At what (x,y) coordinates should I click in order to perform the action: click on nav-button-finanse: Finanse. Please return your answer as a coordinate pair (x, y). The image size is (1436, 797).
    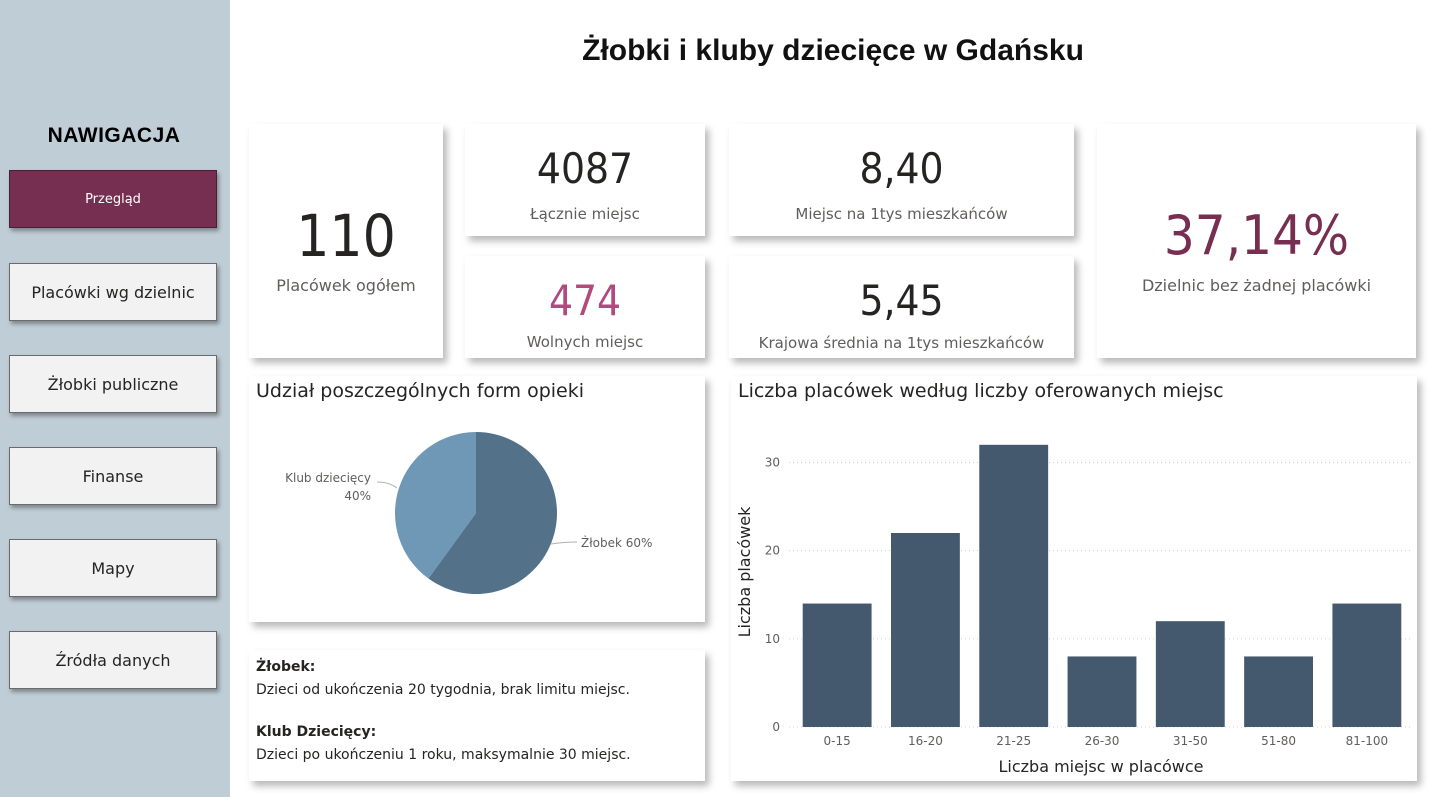
    Looking at the image, I should click on (113, 476).